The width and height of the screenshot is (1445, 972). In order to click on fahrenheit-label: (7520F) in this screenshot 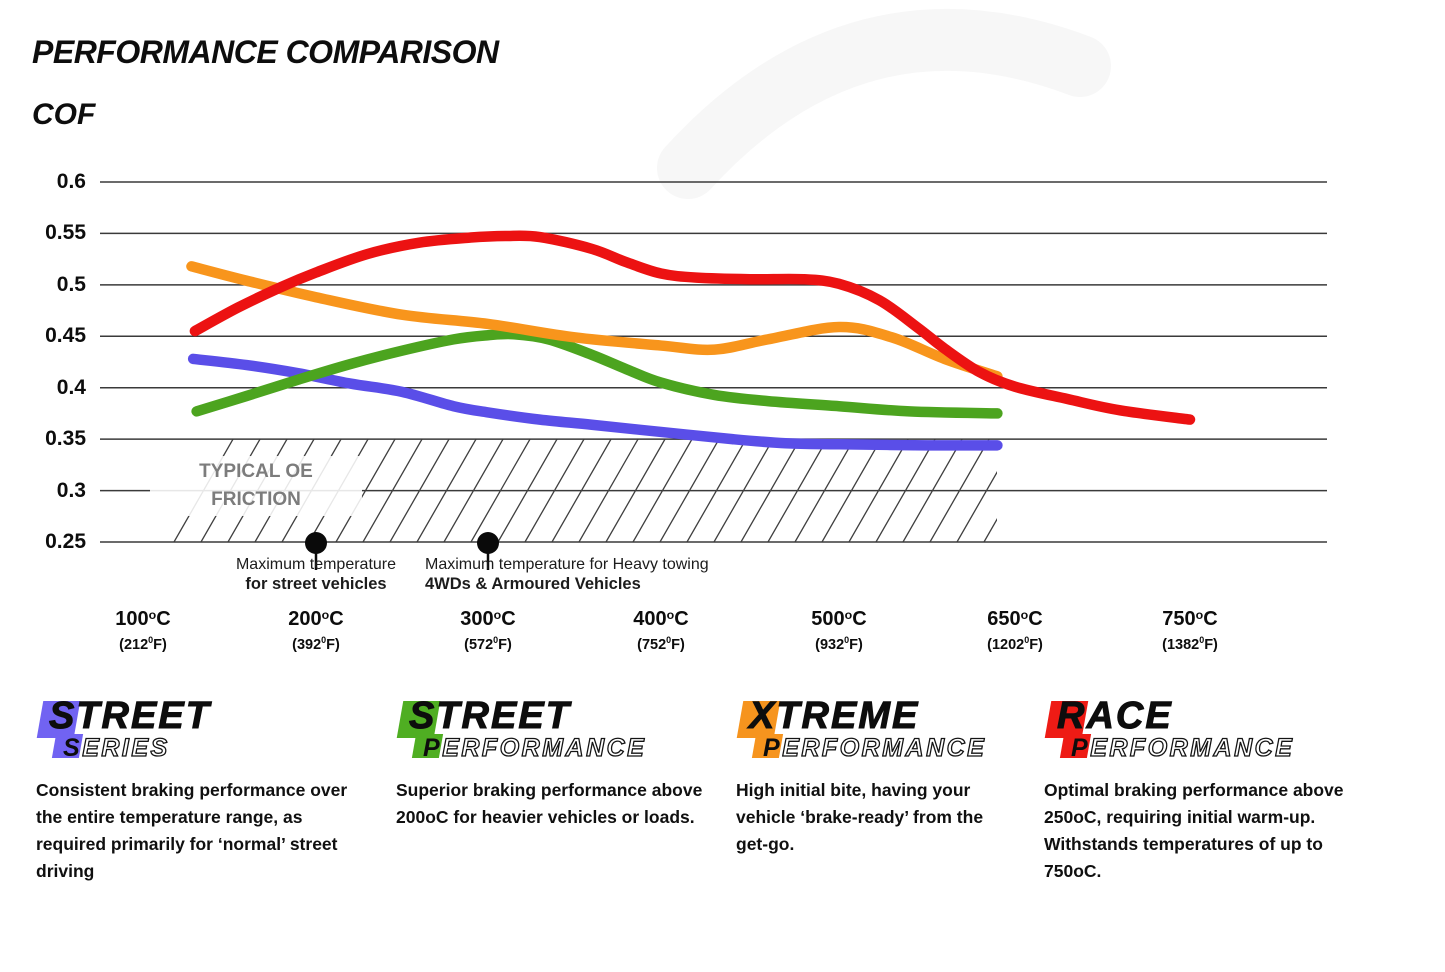, I will do `click(661, 644)`.